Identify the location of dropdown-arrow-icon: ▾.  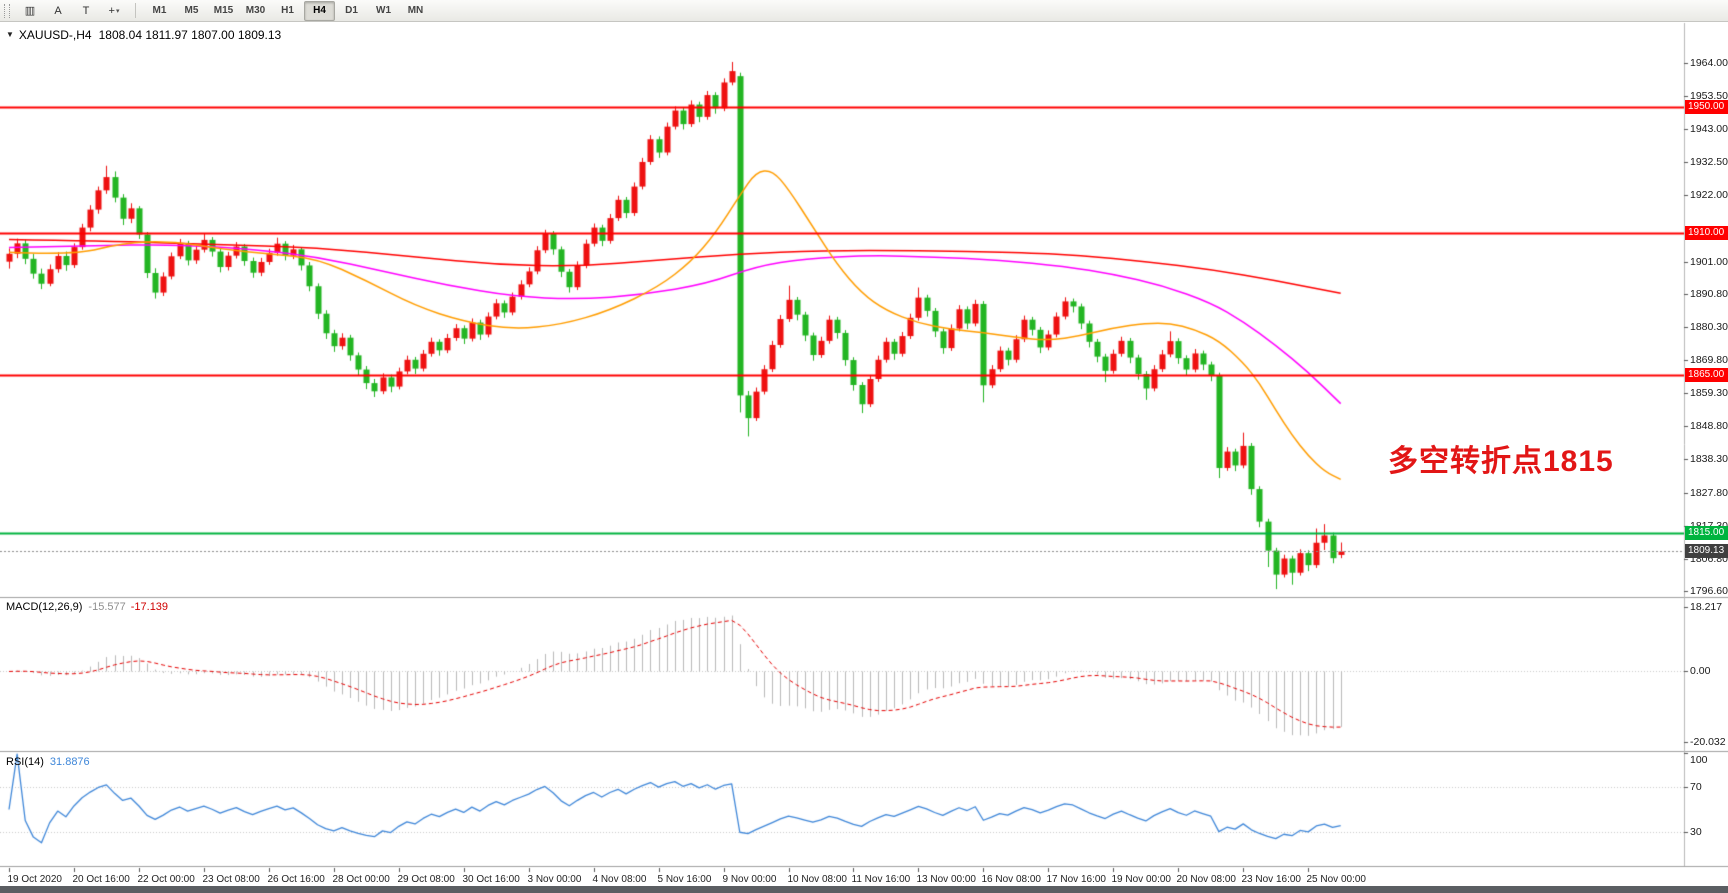
(117, 11).